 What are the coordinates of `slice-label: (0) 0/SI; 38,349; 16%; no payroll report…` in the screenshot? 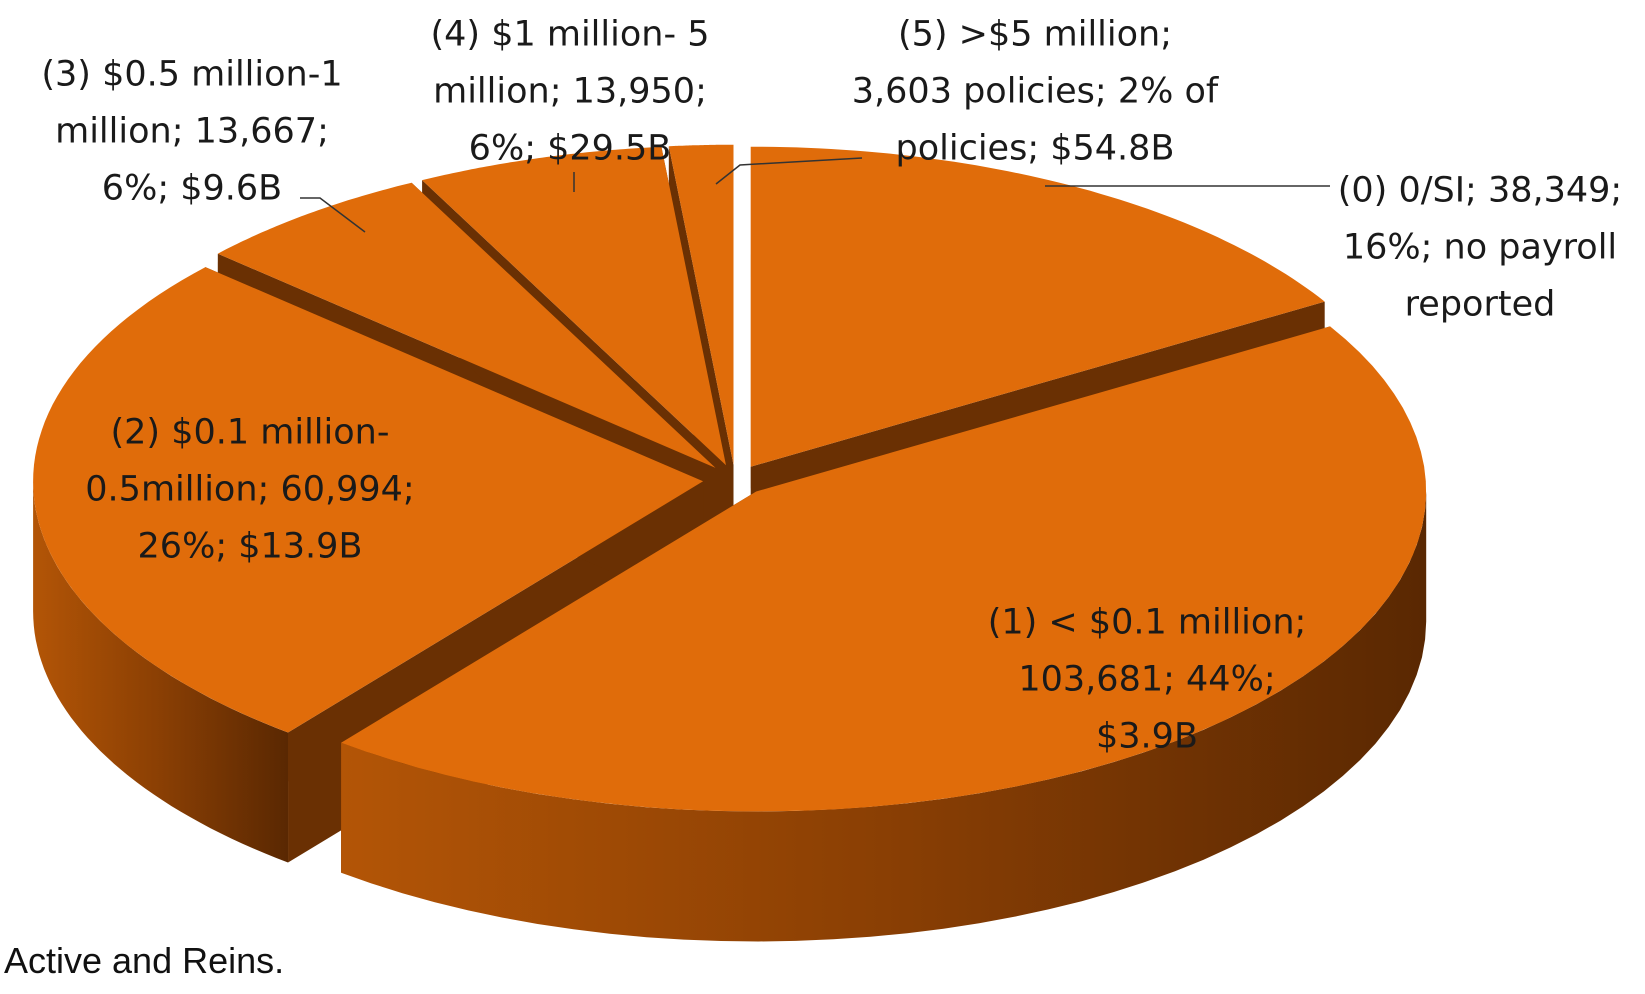 It's located at (1480, 247).